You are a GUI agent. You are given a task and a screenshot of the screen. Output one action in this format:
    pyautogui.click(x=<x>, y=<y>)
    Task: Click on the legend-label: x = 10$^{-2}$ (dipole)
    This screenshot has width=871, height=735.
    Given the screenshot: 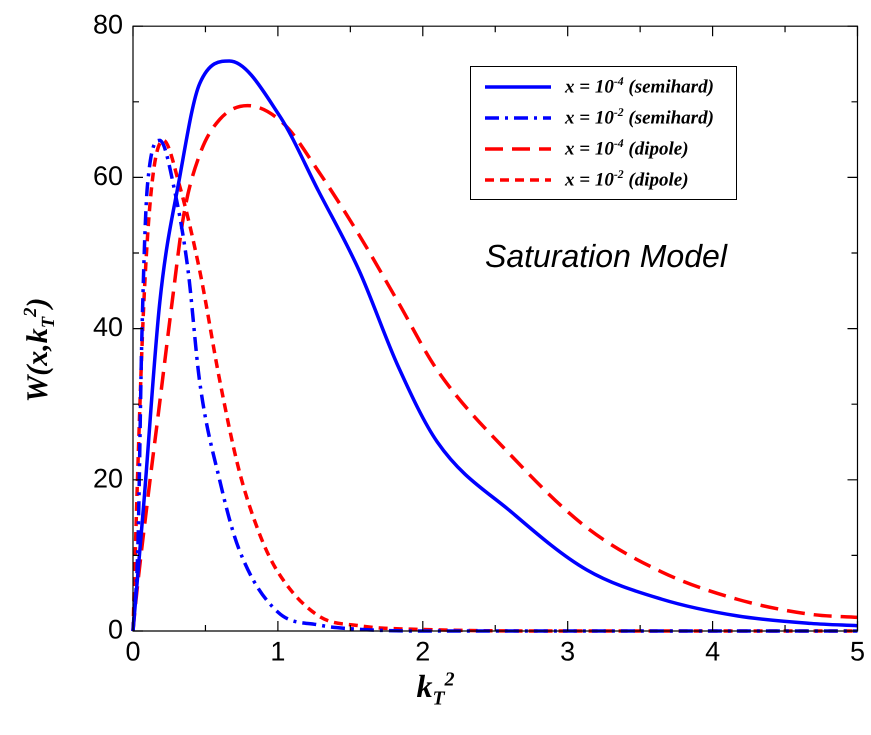 What is the action you would take?
    pyautogui.click(x=627, y=180)
    